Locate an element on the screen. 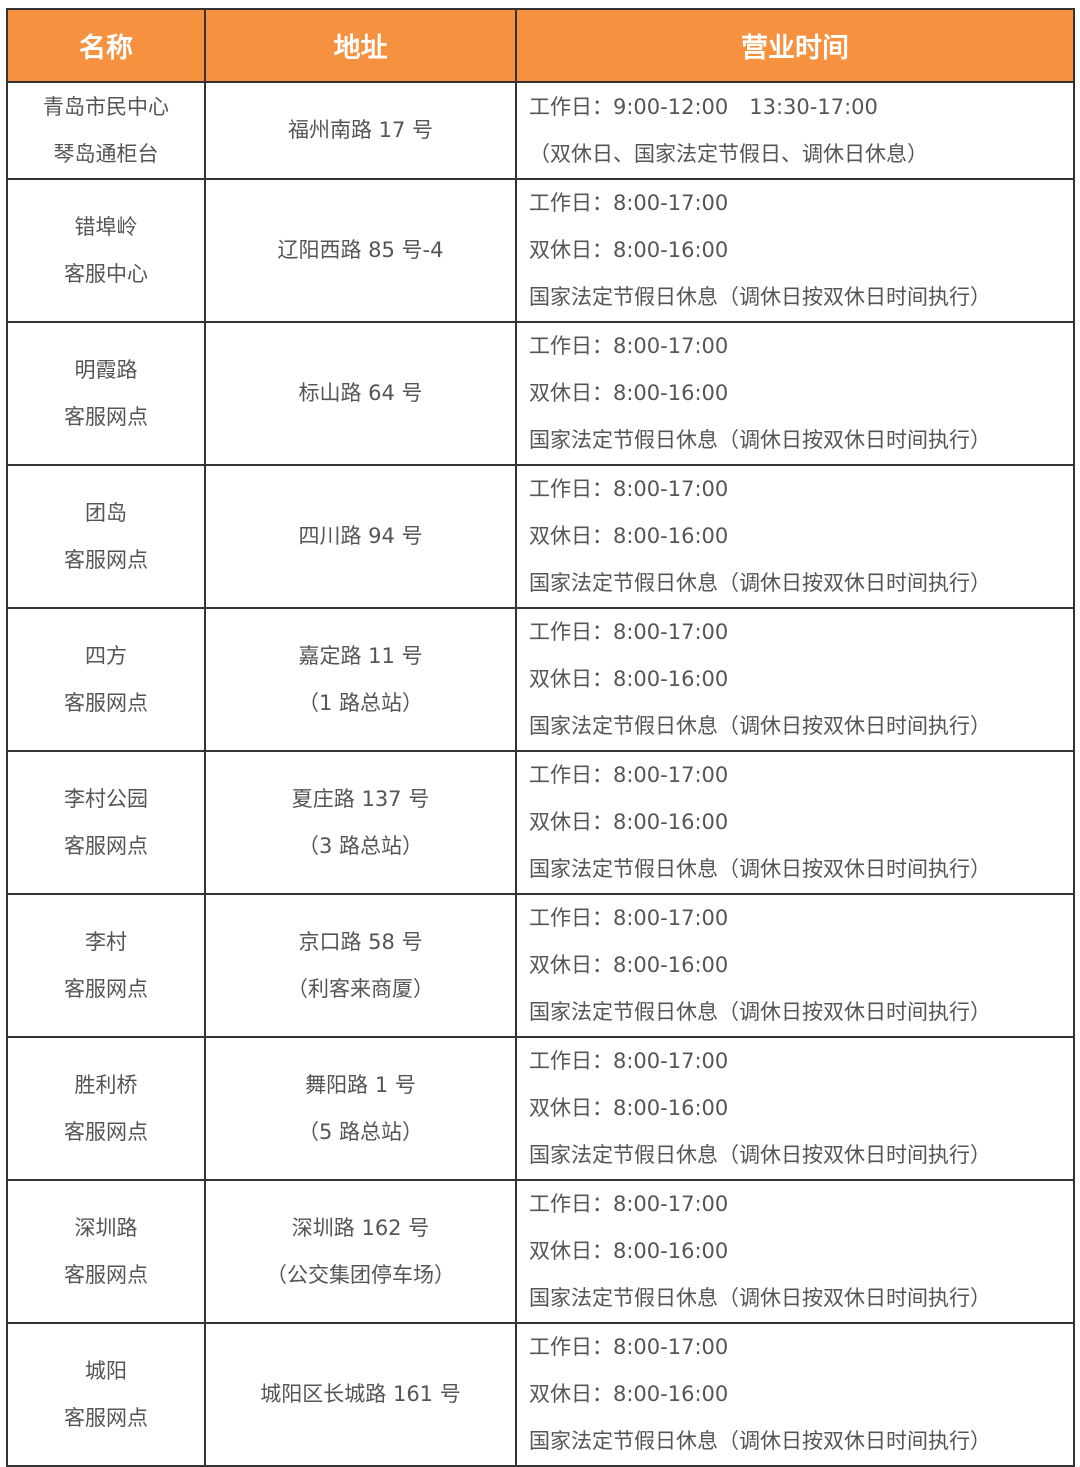 This screenshot has width=1080, height=1467. name-cell: 明霞路 客服网点 is located at coordinates (106, 393).